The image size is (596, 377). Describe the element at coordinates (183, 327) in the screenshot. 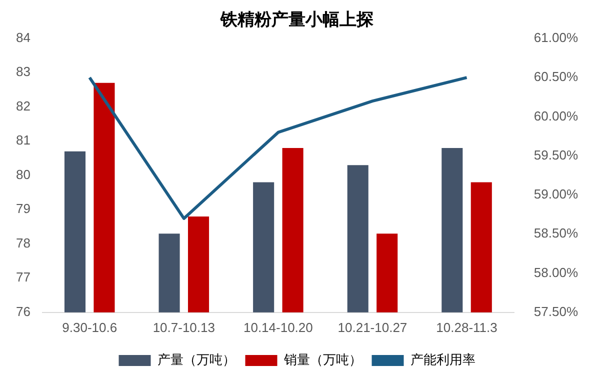

I see `x-tick-label: 10.7-10.13` at that location.